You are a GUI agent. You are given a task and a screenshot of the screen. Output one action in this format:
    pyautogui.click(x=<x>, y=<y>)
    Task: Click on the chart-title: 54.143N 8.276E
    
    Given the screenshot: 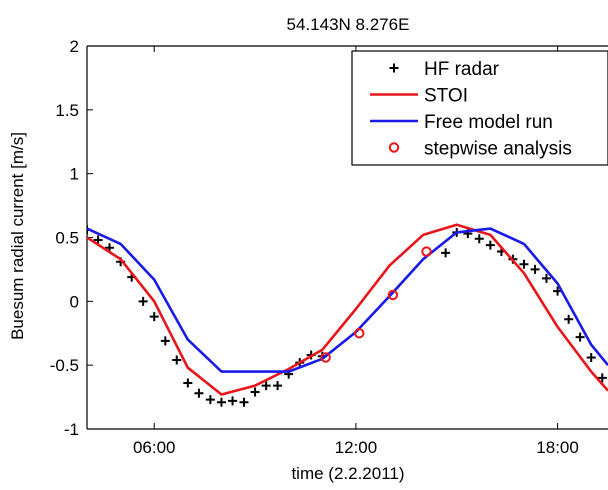 What is the action you would take?
    pyautogui.click(x=348, y=24)
    